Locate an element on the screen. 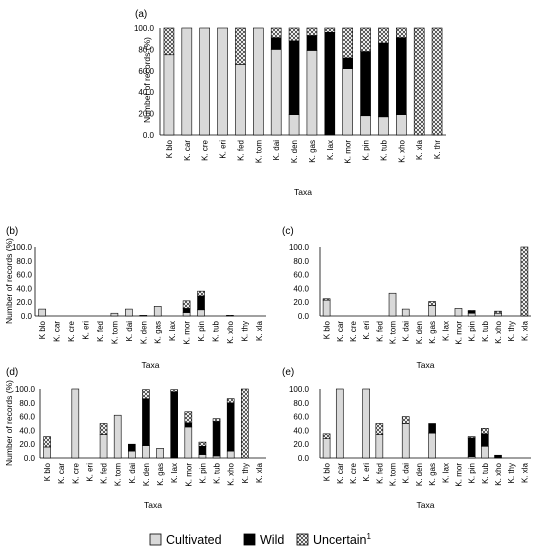  panel-label: (d) is located at coordinates (12, 372).